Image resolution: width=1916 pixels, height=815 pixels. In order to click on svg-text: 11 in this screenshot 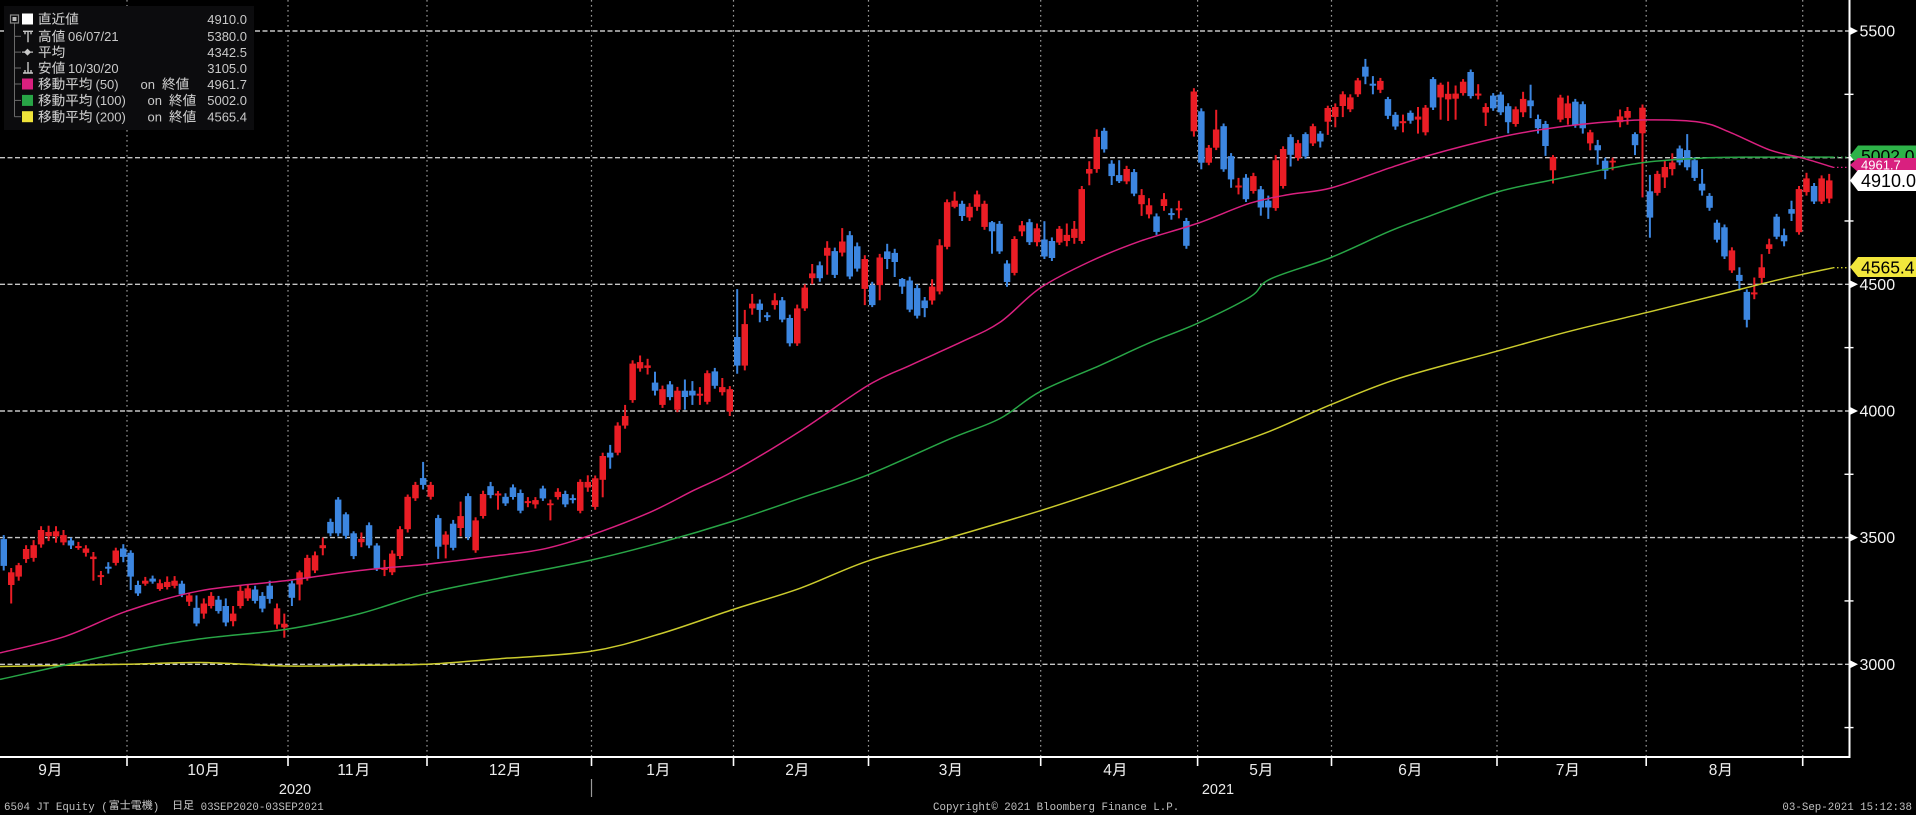, I will do `click(345, 770)`.